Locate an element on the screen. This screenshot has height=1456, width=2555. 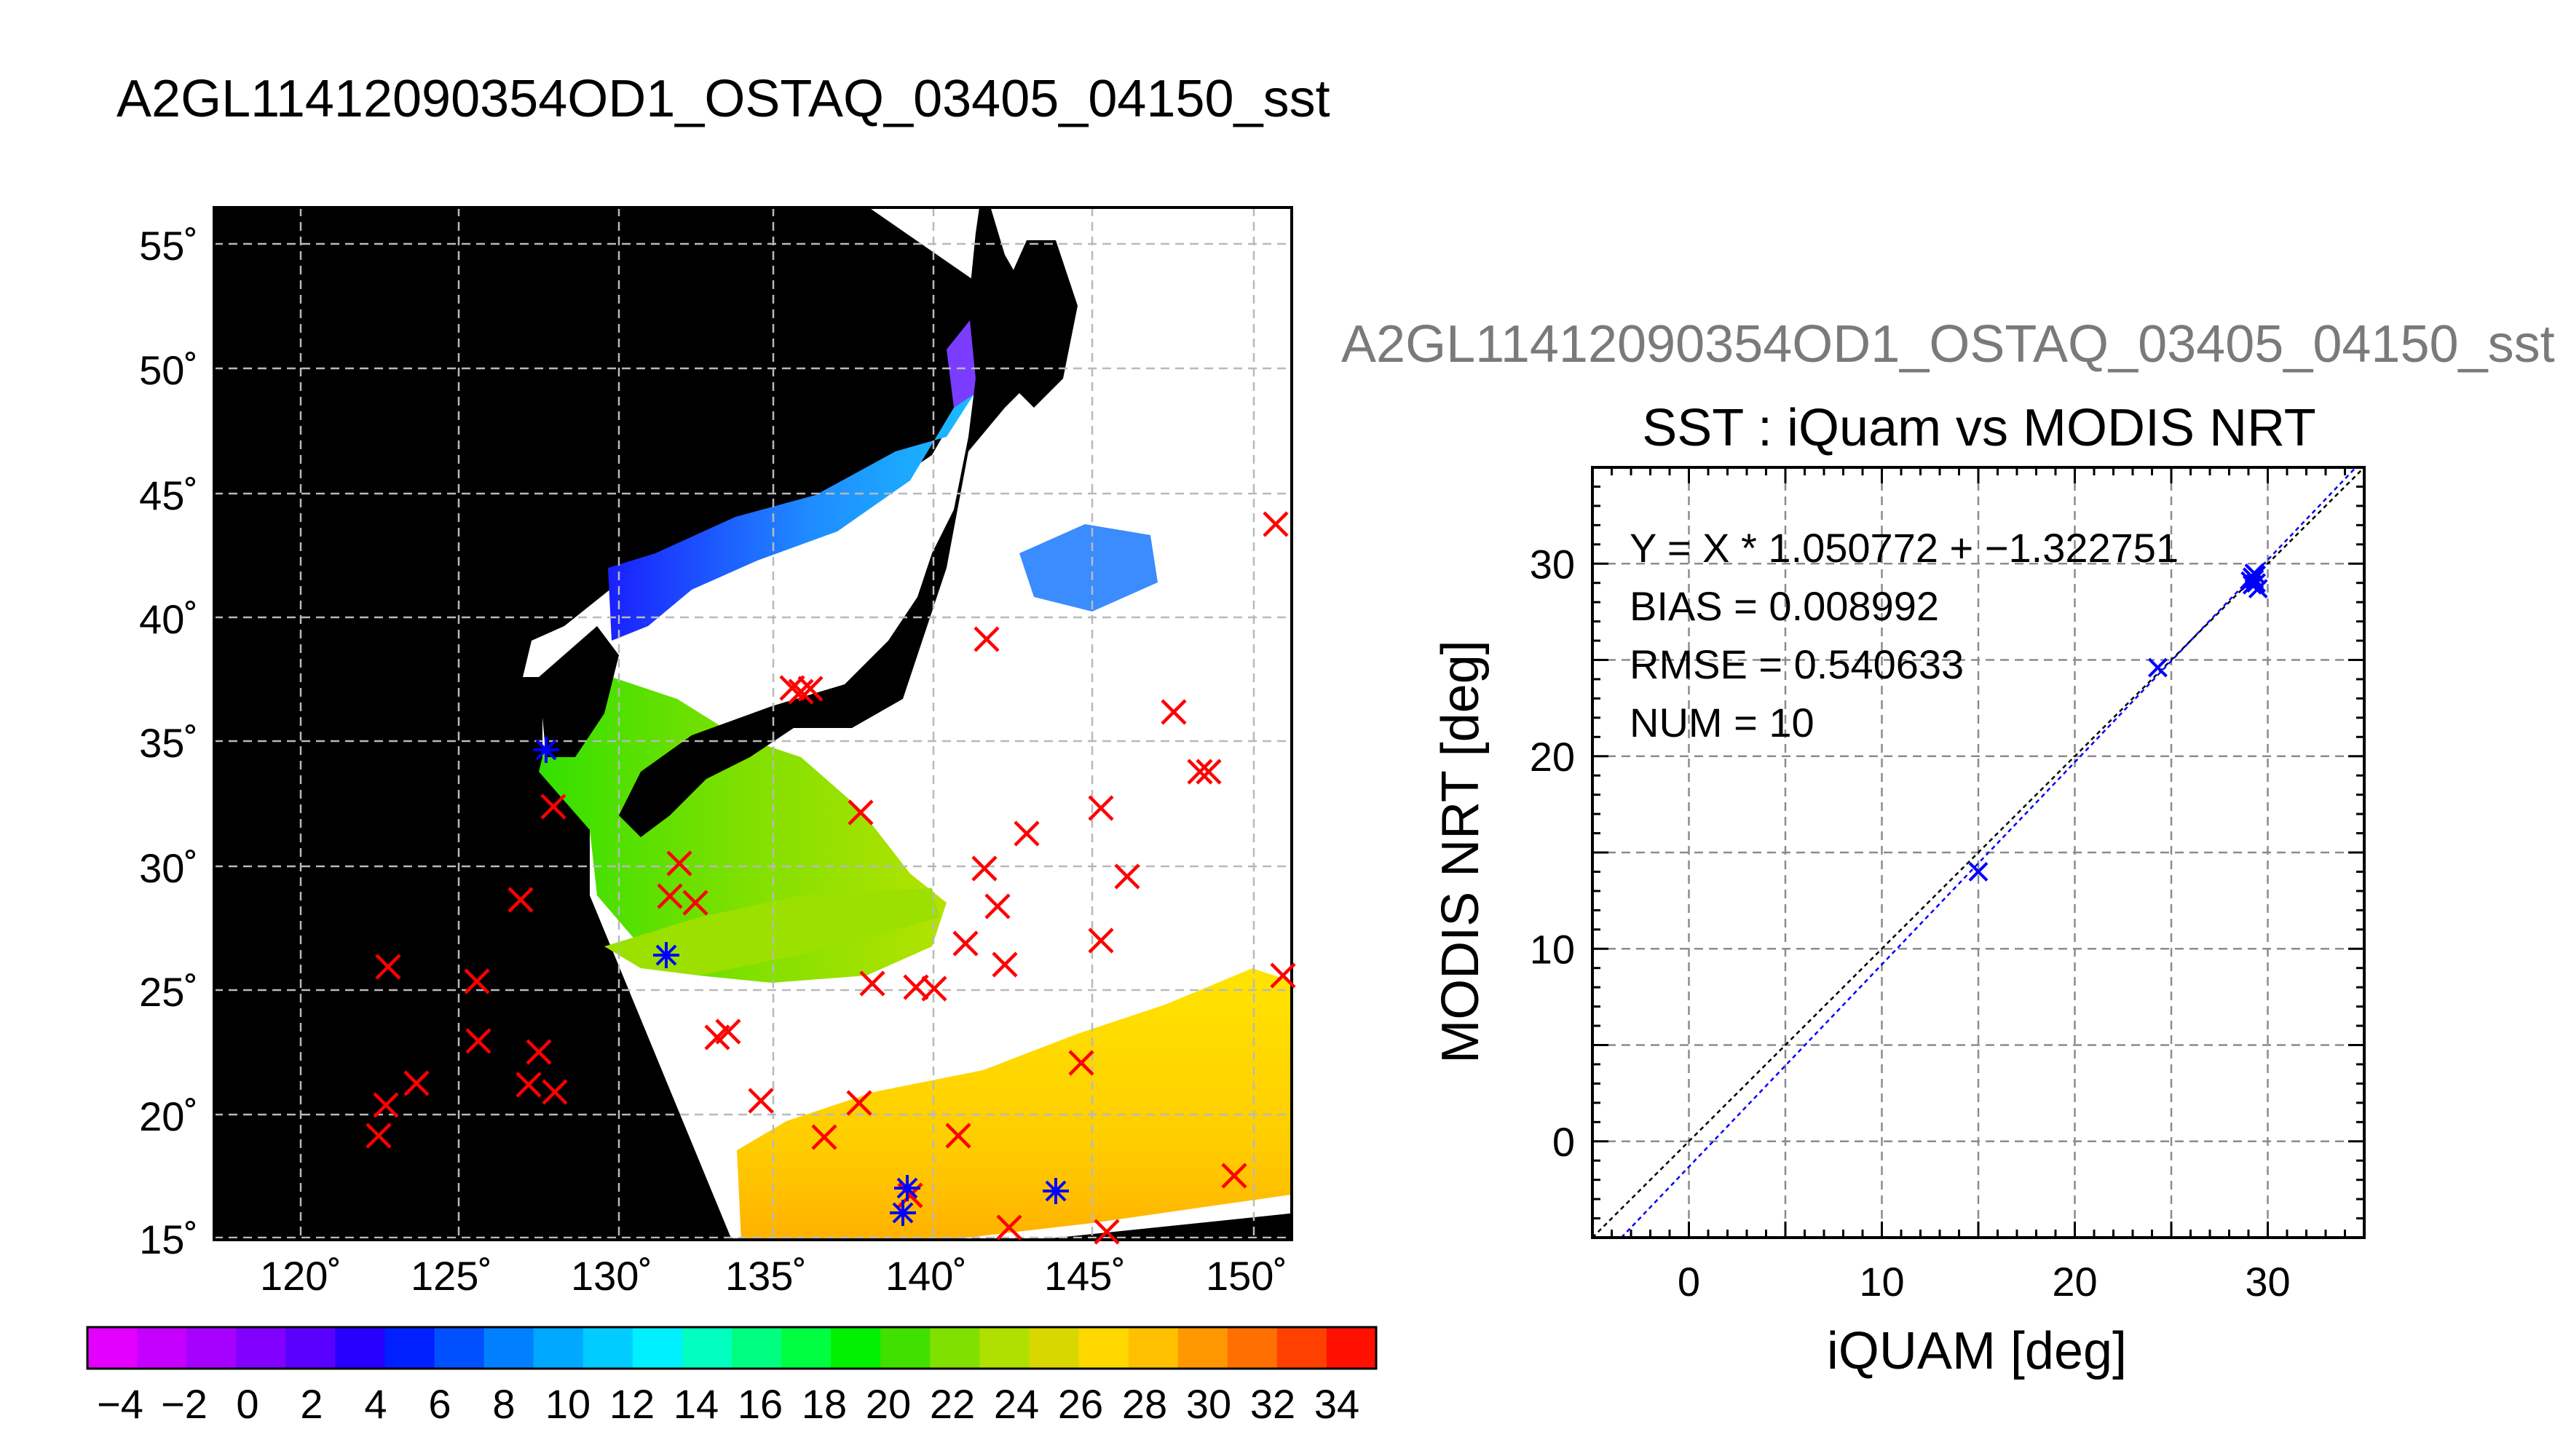
lon-label-125: 125˚ is located at coordinates (451, 1276).